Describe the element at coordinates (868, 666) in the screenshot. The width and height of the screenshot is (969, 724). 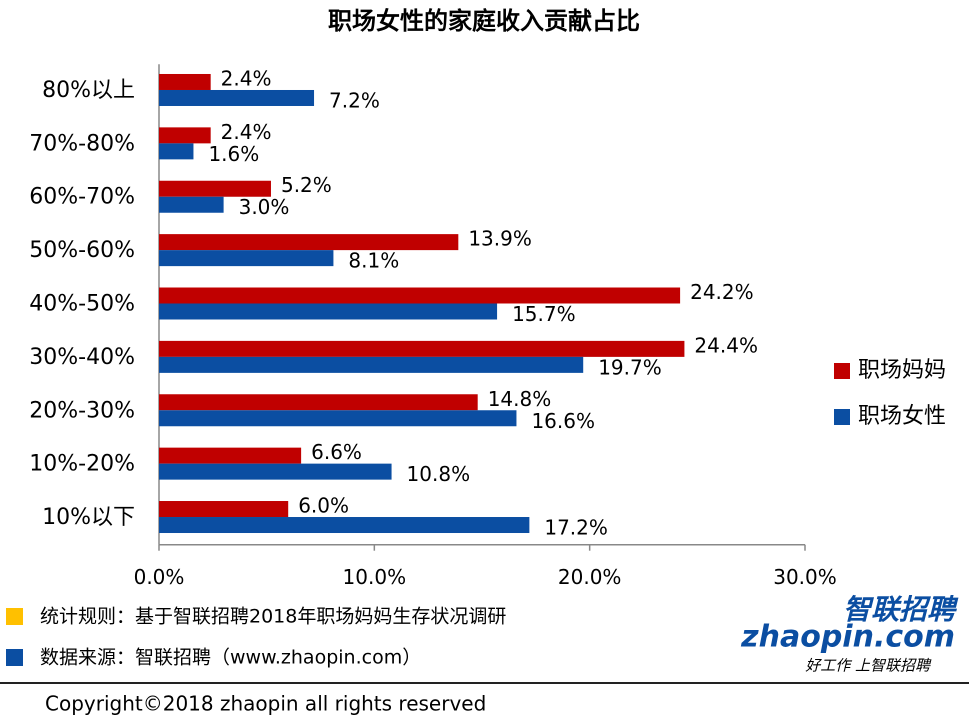
I see `logo-slogan: 好工作 上智联招聘` at that location.